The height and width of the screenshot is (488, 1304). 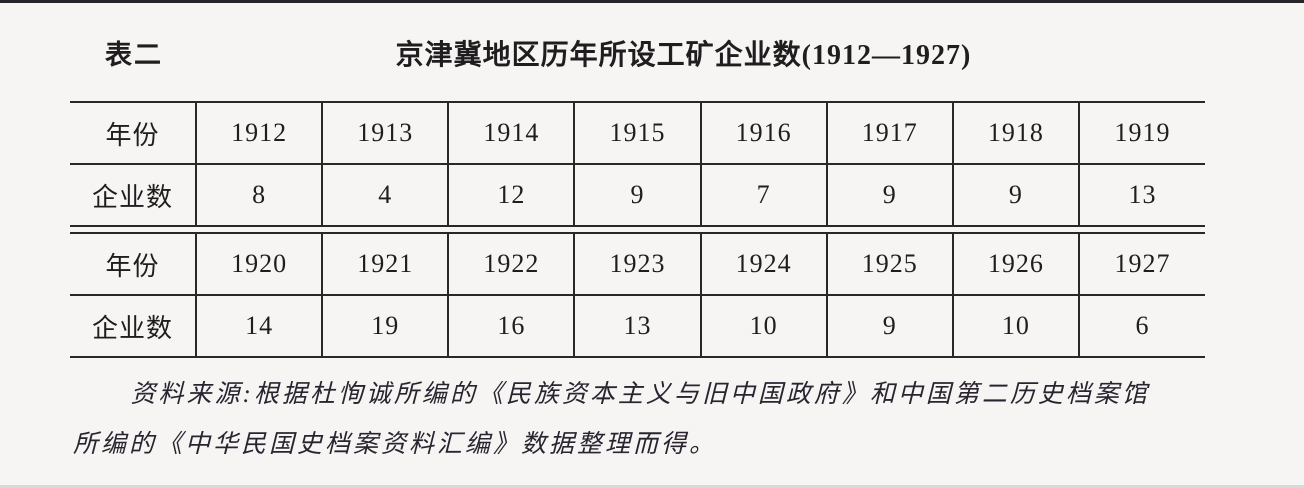 I want to click on count-row: 企业数 14 19 16 13 10 9 10 6, so click(x=637, y=325).